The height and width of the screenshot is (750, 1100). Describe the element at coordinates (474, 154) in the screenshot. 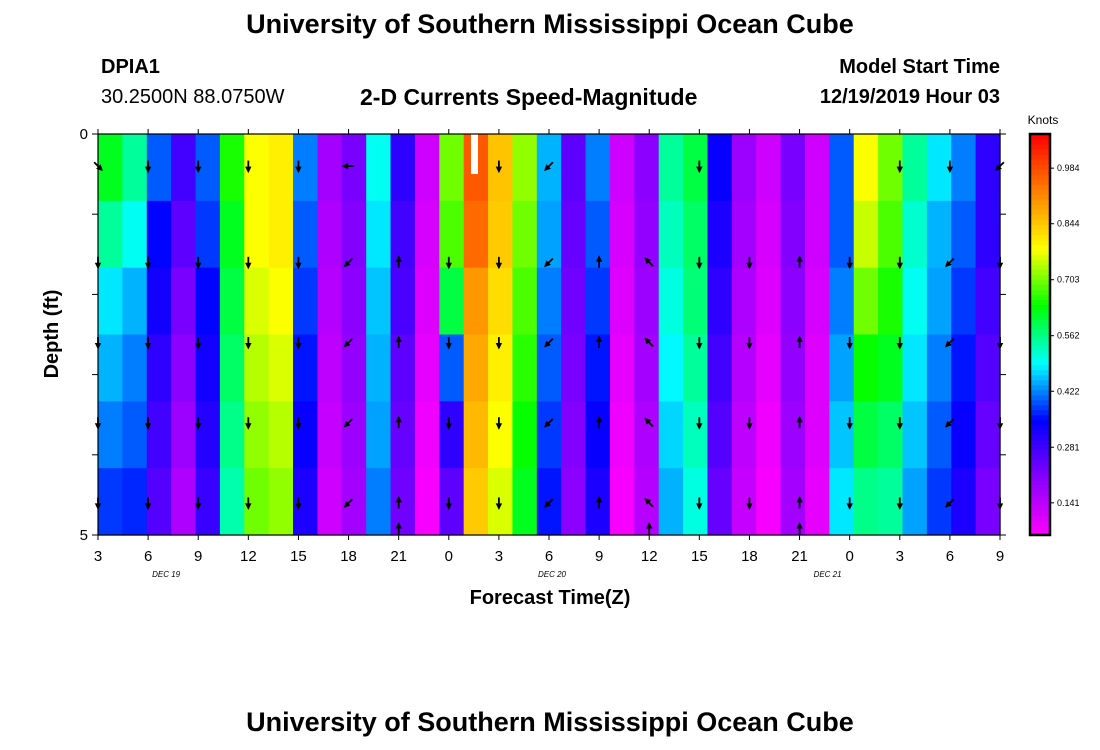

I see `missing-data-marker` at that location.